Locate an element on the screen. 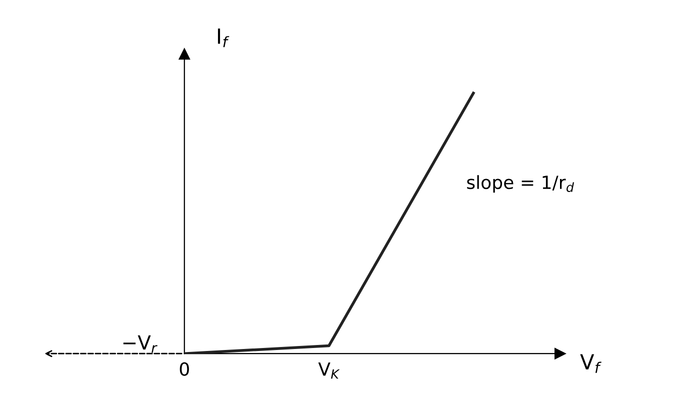  x-axis-title: V$_{f}$ is located at coordinates (591, 363).